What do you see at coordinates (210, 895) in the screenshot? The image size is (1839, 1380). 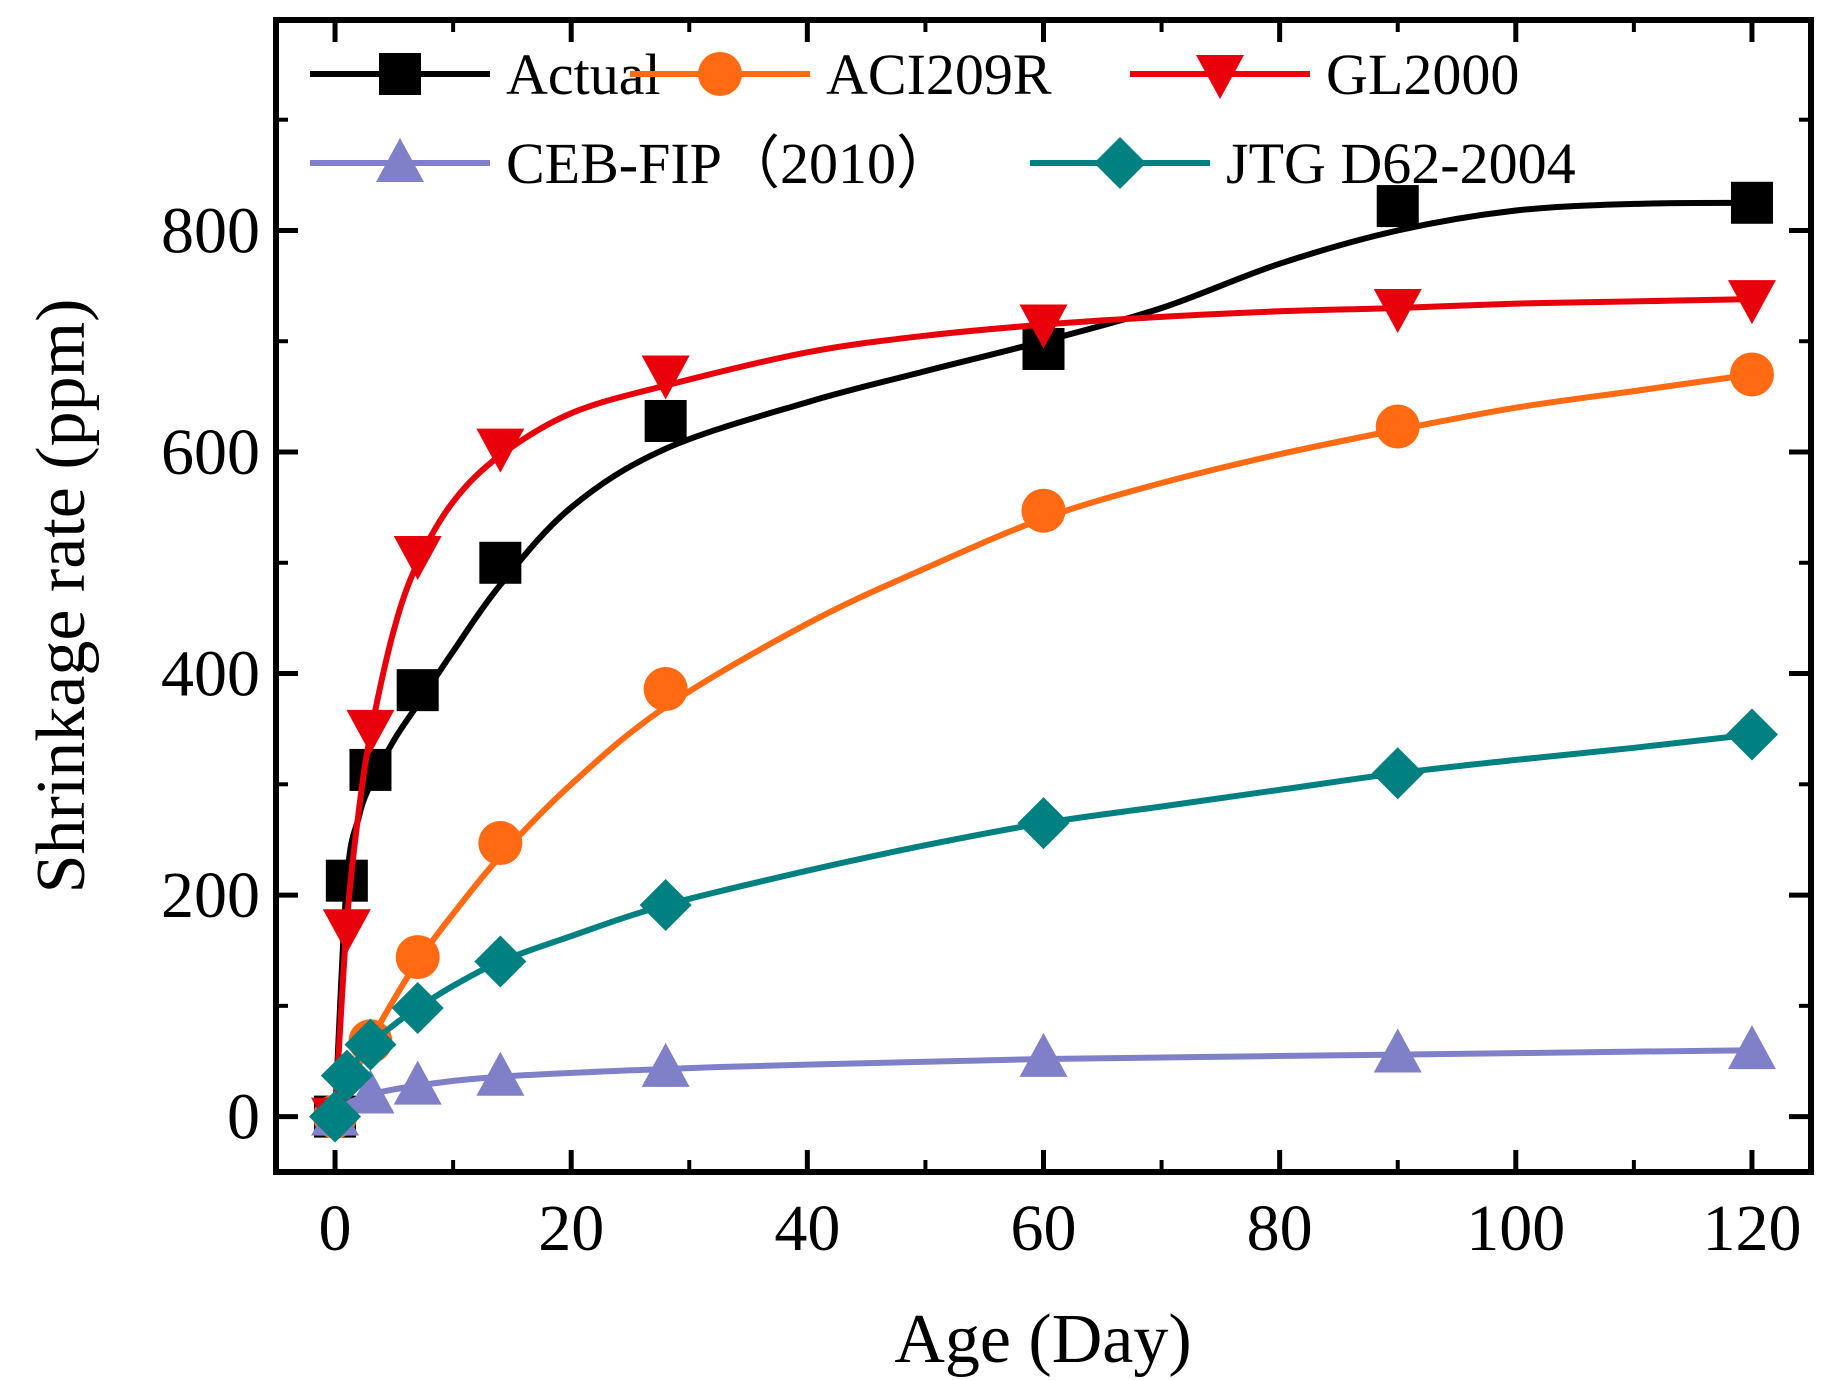 I see `y-tick-label: 200` at bounding box center [210, 895].